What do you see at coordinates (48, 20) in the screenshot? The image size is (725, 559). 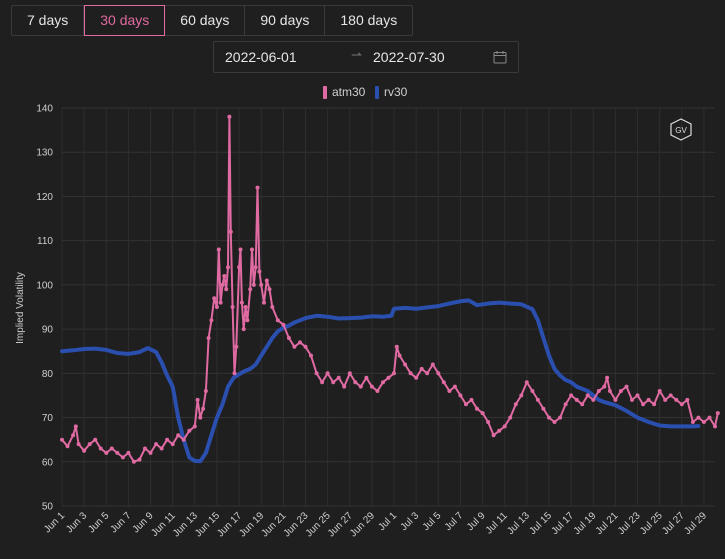 I see `range-button-7-days: 7 days` at bounding box center [48, 20].